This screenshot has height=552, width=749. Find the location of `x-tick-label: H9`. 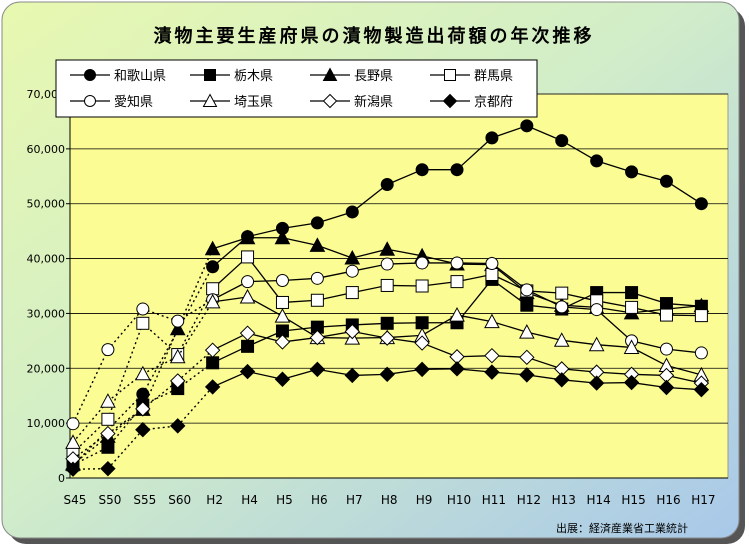

x-tick-label: H9 is located at coordinates (424, 500).